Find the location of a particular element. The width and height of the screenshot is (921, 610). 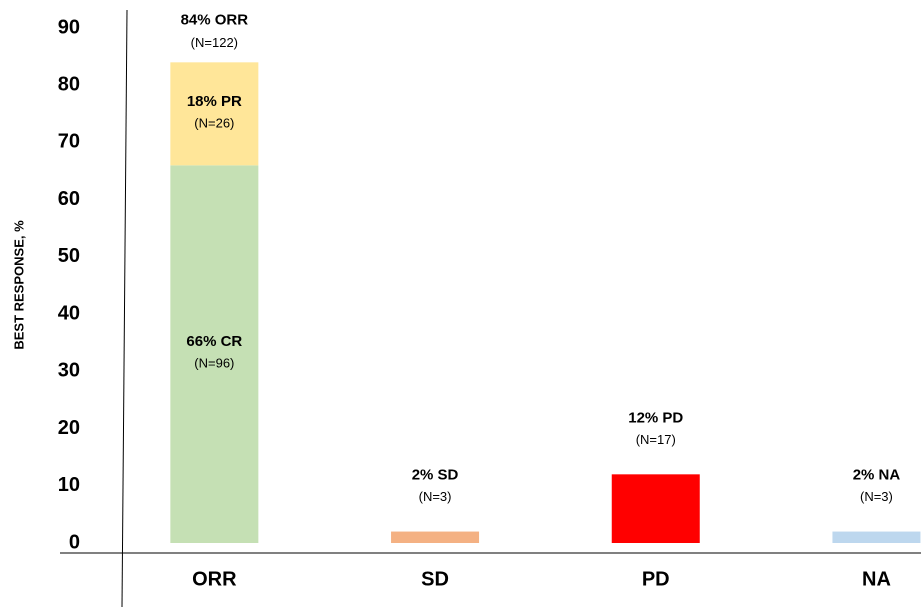

y-tick-label: 70 is located at coordinates (69, 142).